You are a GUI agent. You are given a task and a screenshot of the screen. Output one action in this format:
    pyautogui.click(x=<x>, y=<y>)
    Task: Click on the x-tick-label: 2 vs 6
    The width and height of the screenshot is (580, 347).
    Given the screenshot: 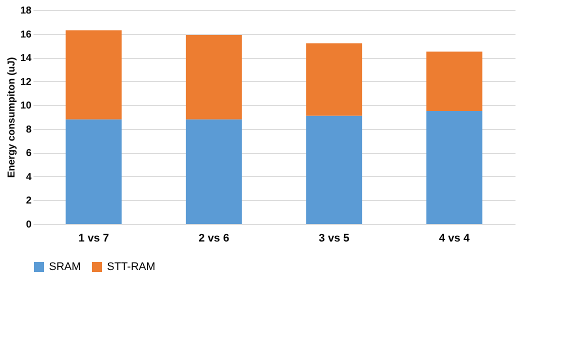 What is the action you would take?
    pyautogui.click(x=214, y=238)
    